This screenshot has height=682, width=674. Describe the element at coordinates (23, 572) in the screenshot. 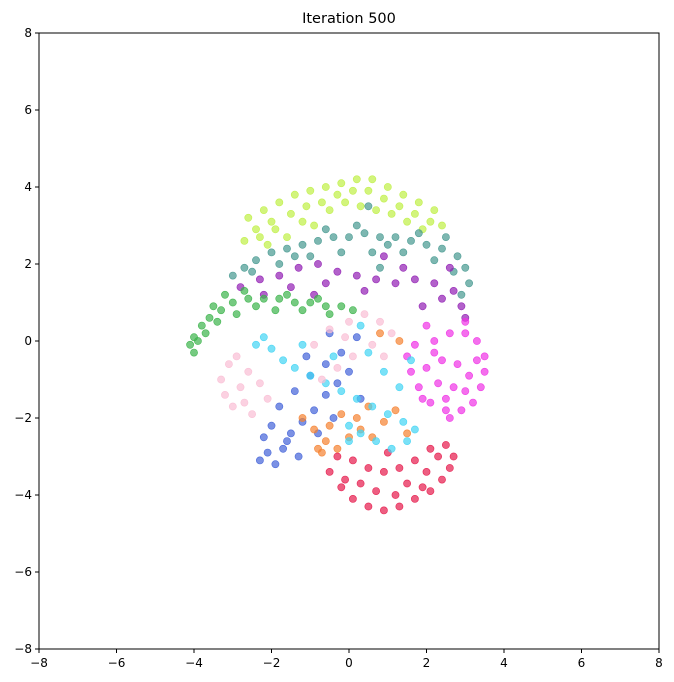

I see `y-tick-label: −6` at that location.